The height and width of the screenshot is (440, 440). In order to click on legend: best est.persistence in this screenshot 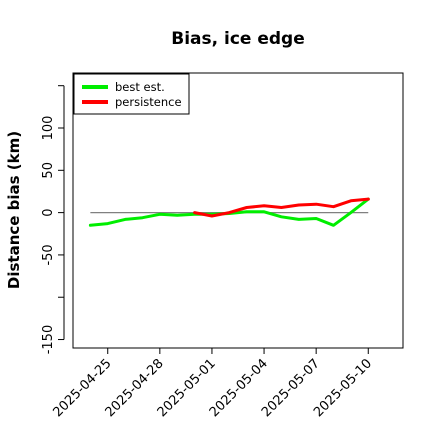, I will do `click(131, 94)`.